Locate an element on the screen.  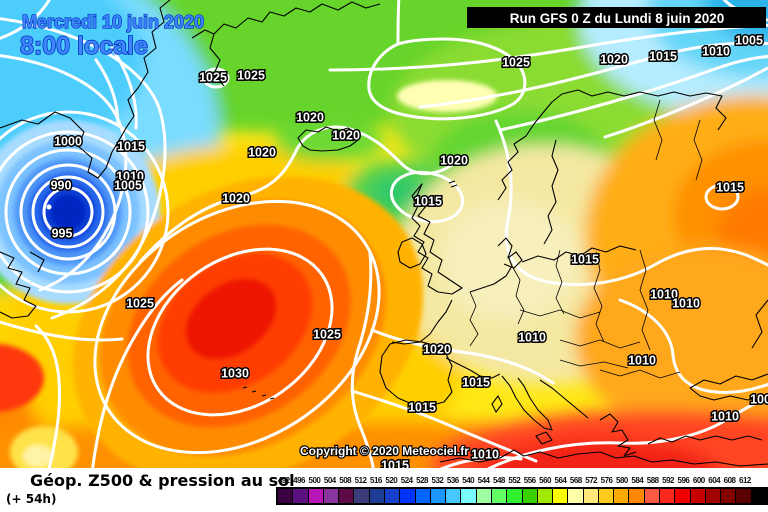
low-center-marker is located at coordinates (49, 207).